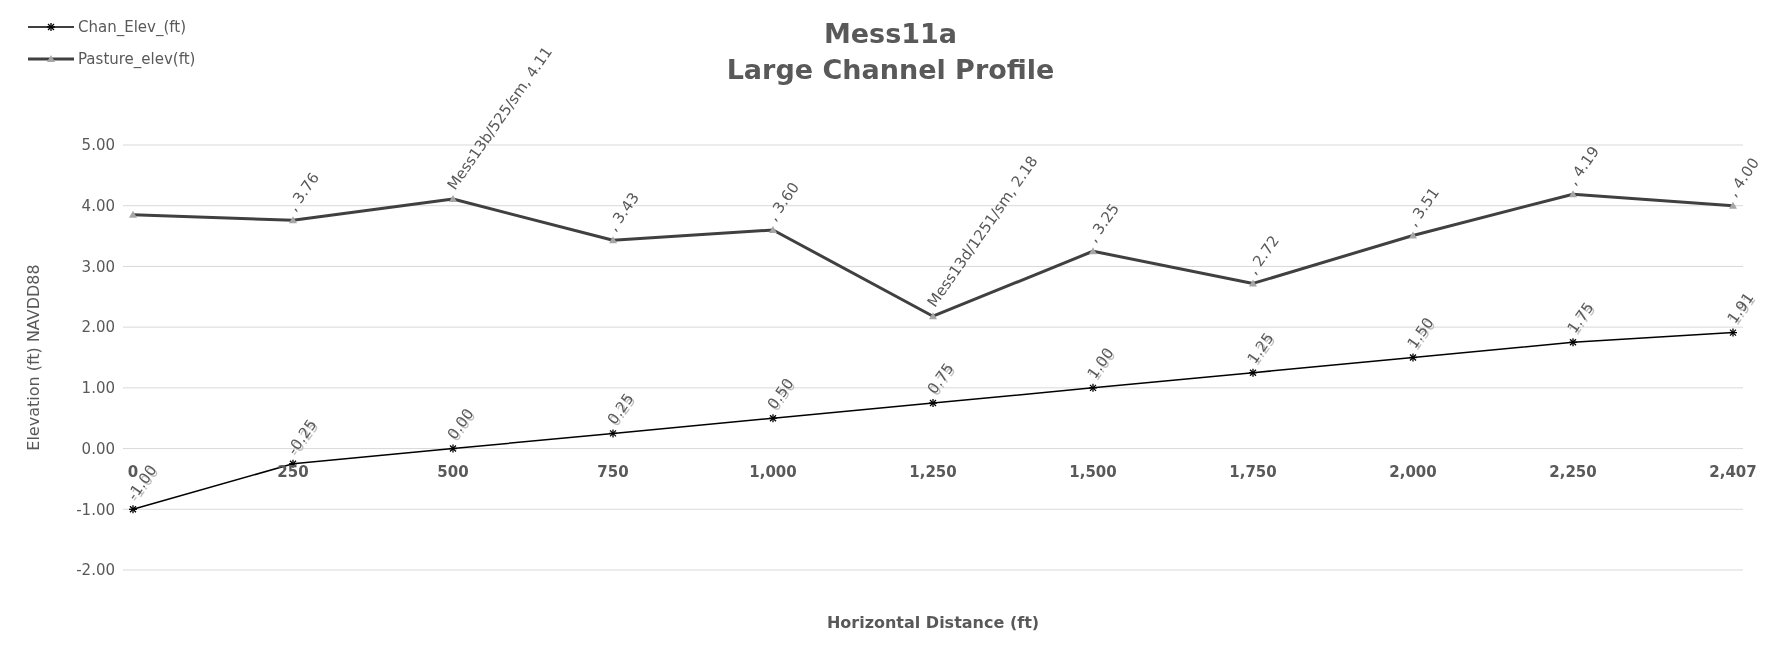 This screenshot has height=645, width=1781. I want to click on y-tick-label: -2.00, so click(95, 570).